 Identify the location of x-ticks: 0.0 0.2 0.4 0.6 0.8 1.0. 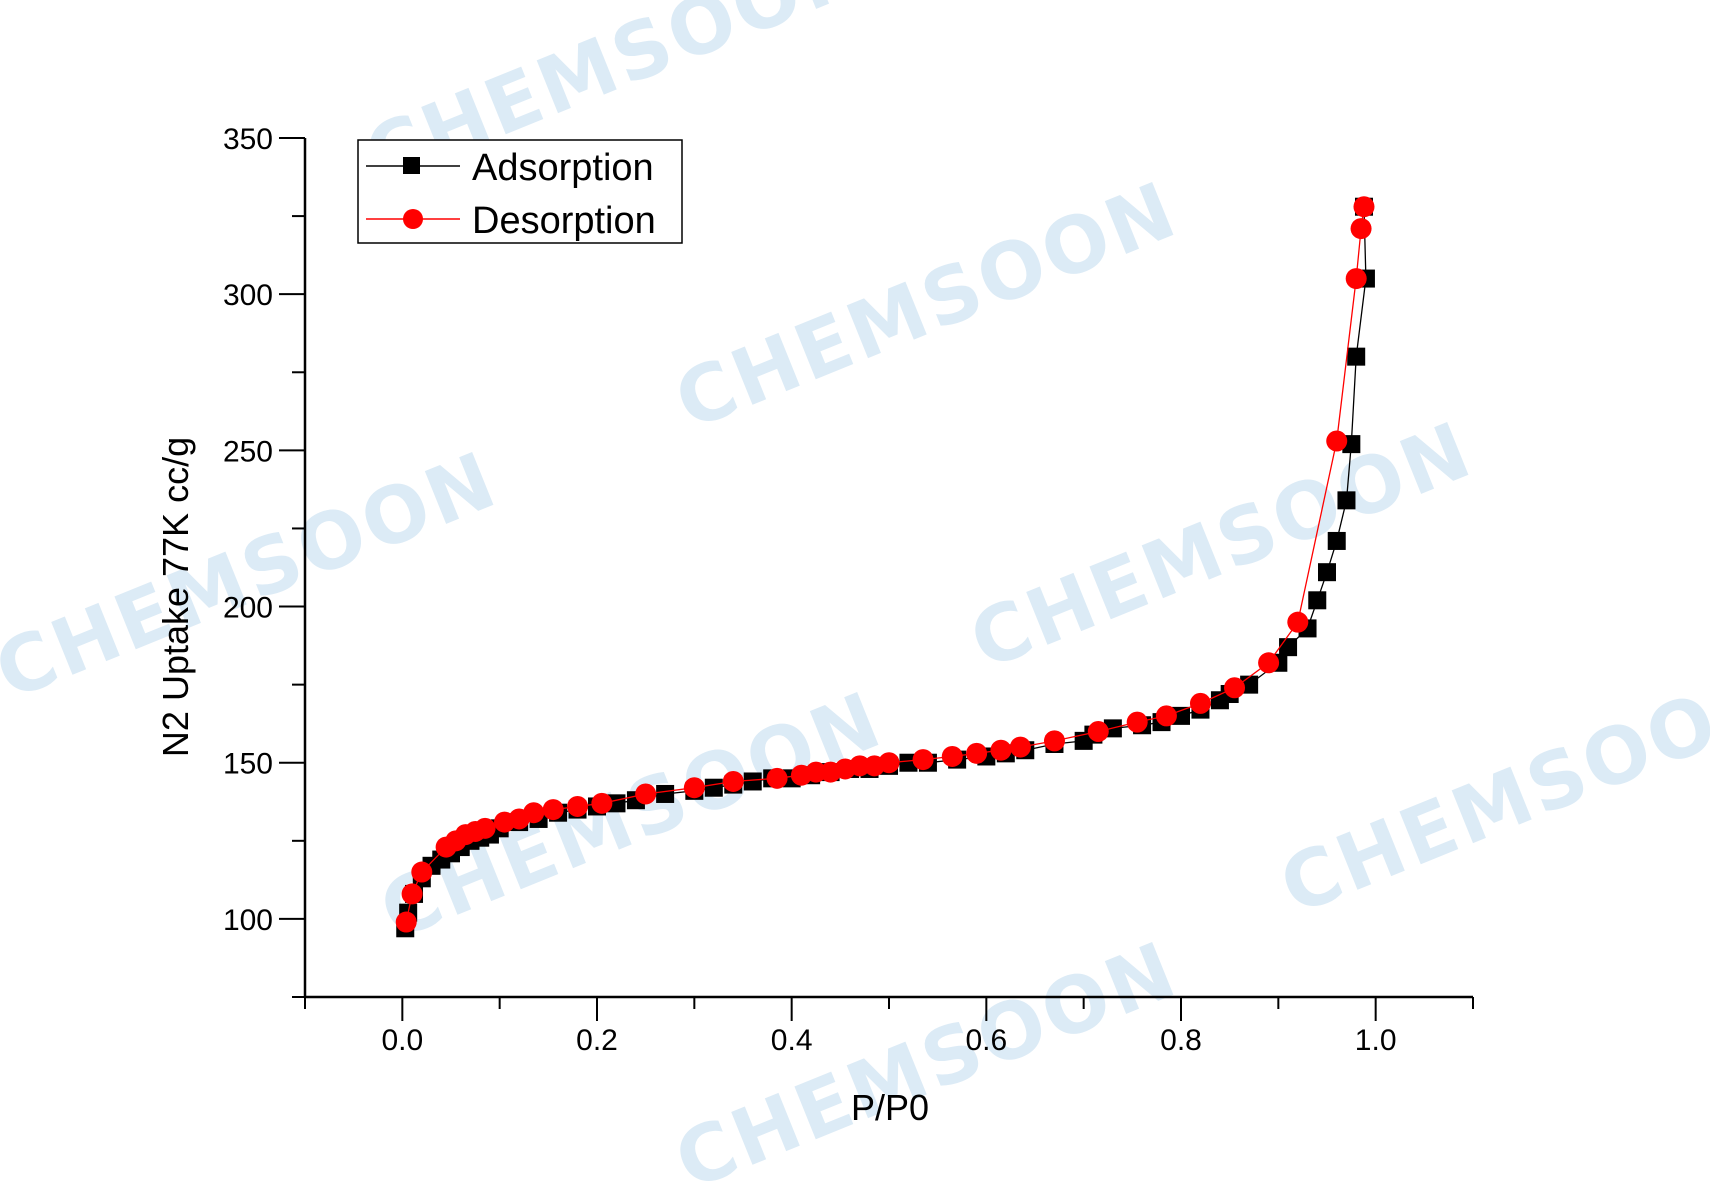
(889, 1027).